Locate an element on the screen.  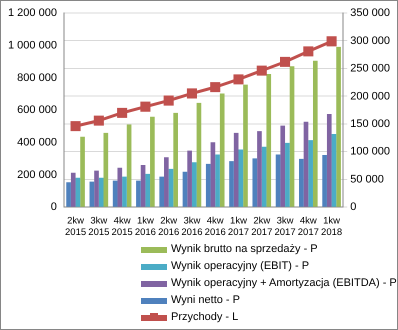
y-tick-label: 1 200 000 is located at coordinates (32, 13).